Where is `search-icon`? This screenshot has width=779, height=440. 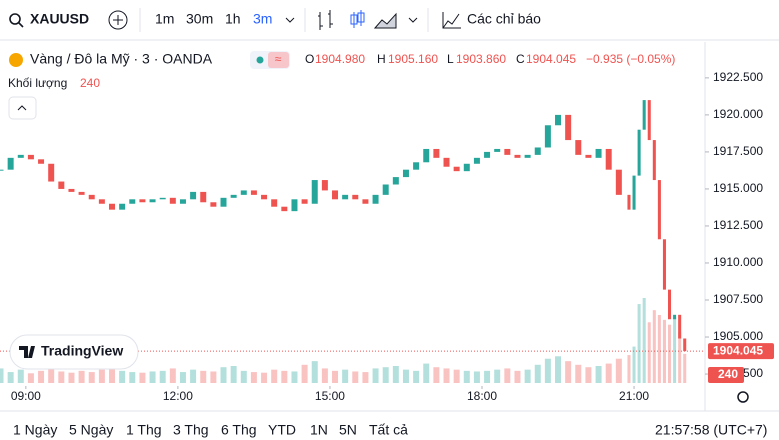 search-icon is located at coordinates (15, 19).